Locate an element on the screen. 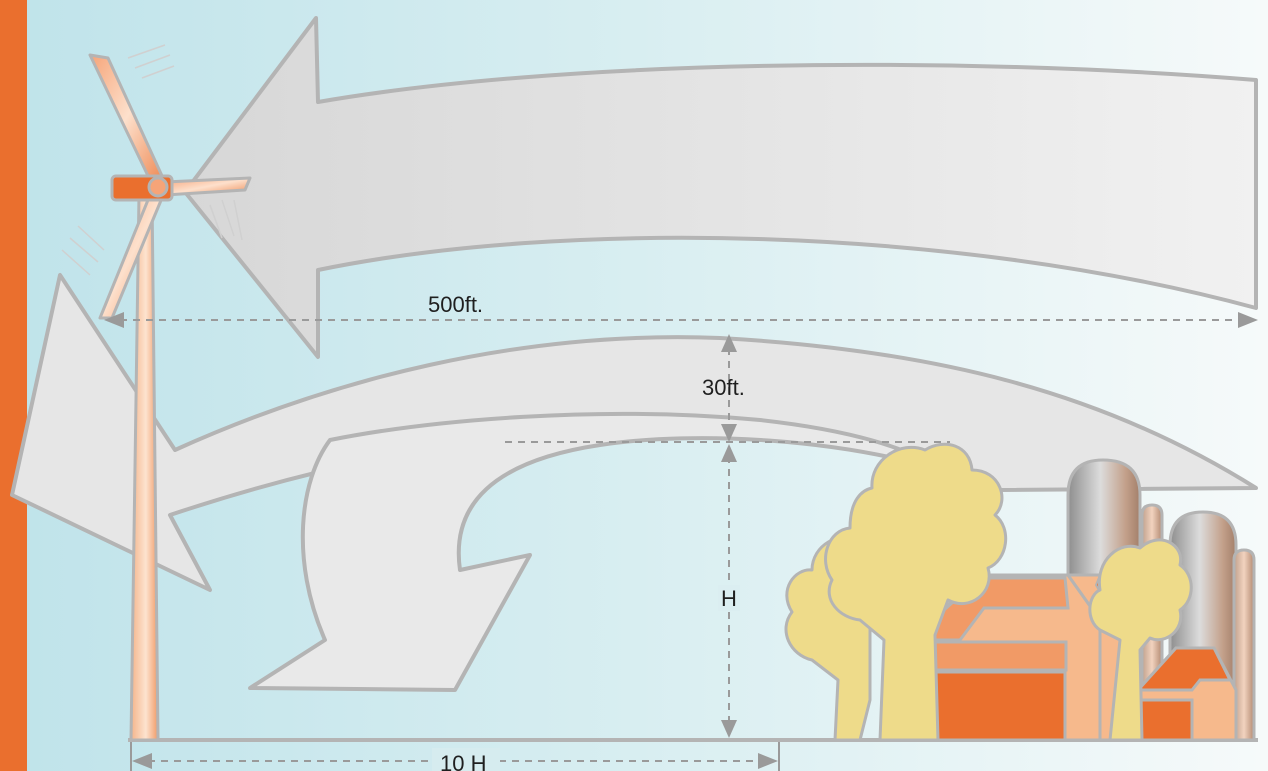 The height and width of the screenshot is (771, 1268). label-30ft: 30ft. is located at coordinates (723, 387).